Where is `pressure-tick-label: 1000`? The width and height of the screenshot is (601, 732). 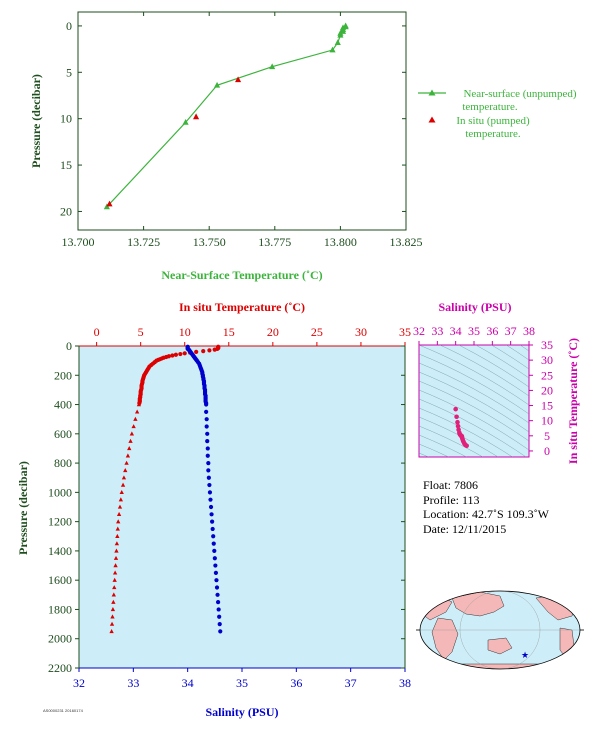
pressure-tick-label: 1000 is located at coordinates (60, 492).